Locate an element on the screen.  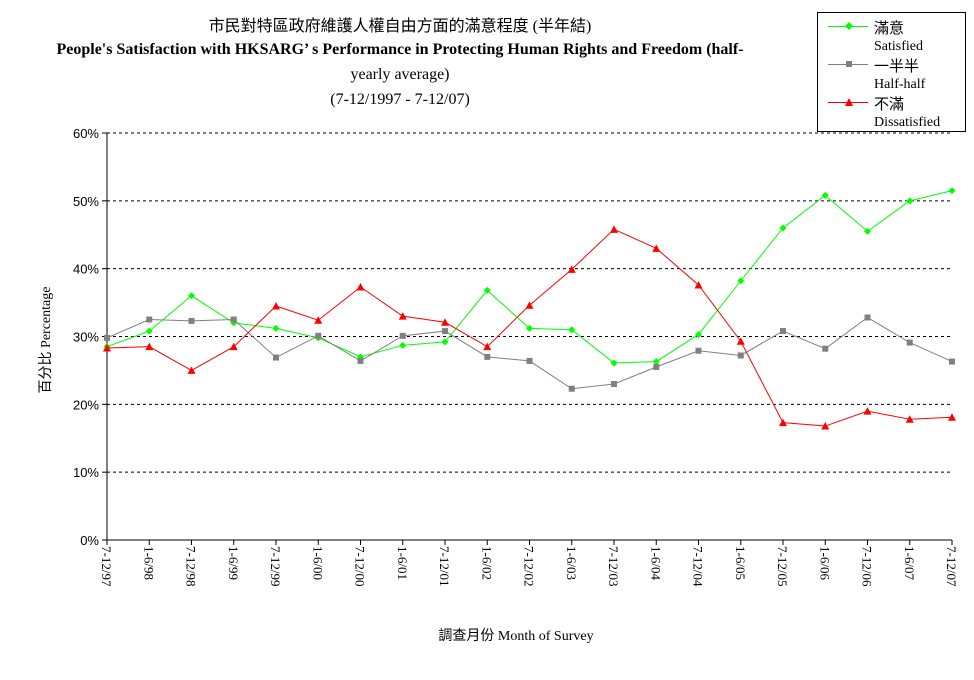
x-tick-label: 1-6/05 is located at coordinates (740, 563).